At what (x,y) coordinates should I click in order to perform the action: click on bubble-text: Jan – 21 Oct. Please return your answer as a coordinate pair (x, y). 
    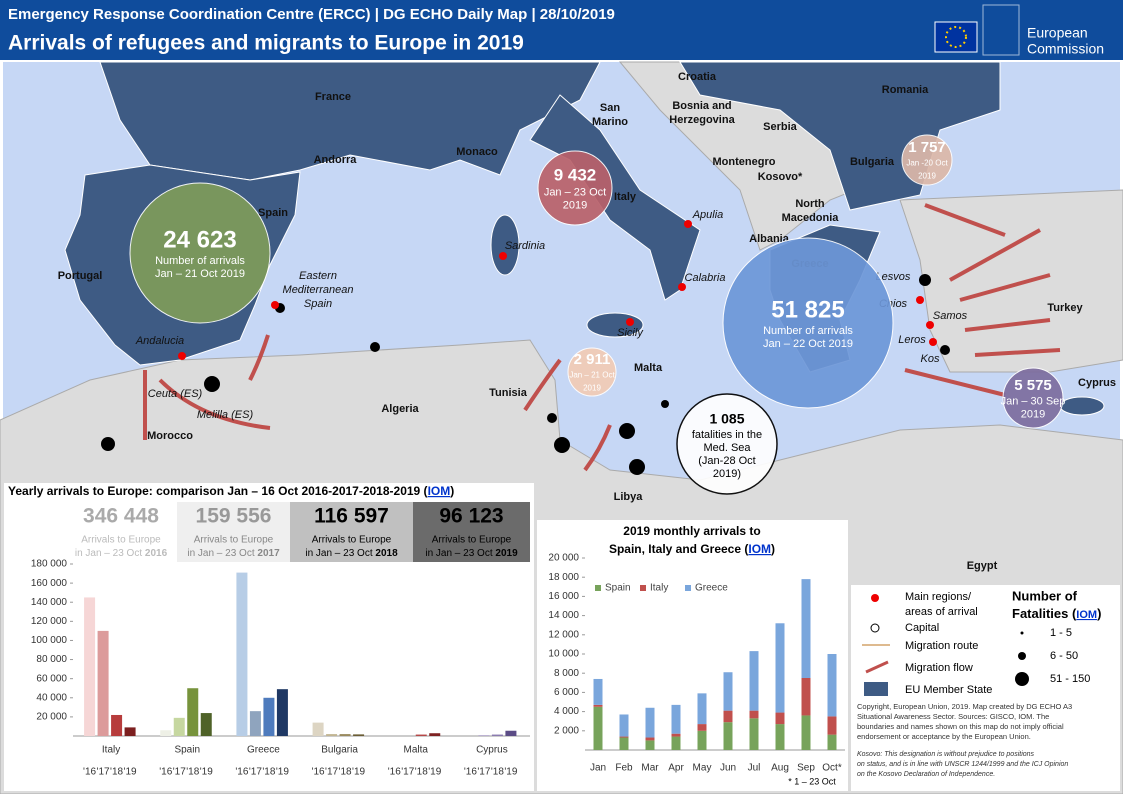
    Looking at the image, I should click on (592, 375).